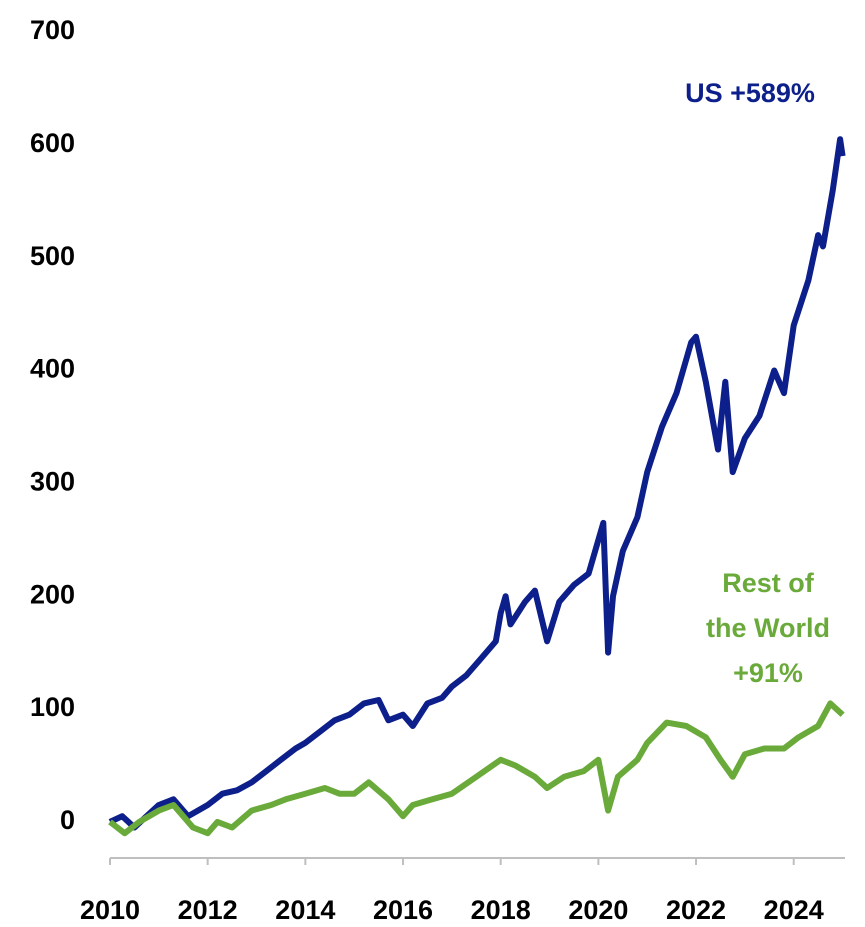 The width and height of the screenshot is (865, 927). What do you see at coordinates (208, 910) in the screenshot?
I see `x-tick-label: 2012` at bounding box center [208, 910].